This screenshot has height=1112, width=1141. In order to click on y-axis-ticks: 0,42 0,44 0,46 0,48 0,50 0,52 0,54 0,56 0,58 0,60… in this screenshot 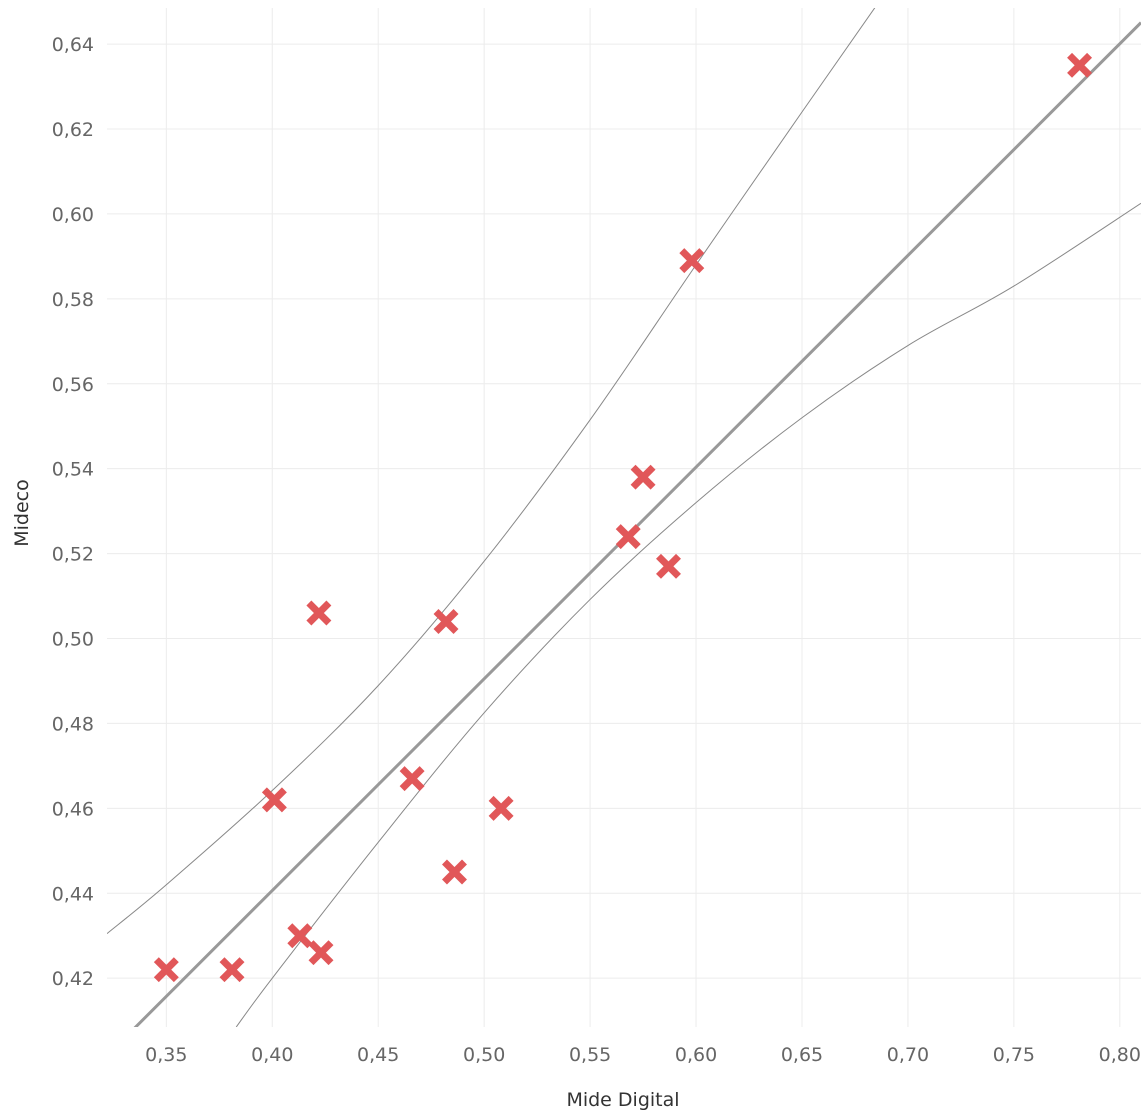, I will do `click(73, 512)`.